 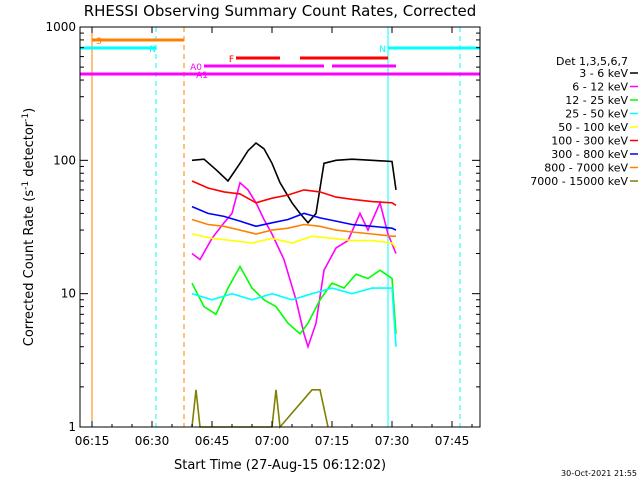 I want to click on flag-label-7: A1, so click(x=202, y=76).